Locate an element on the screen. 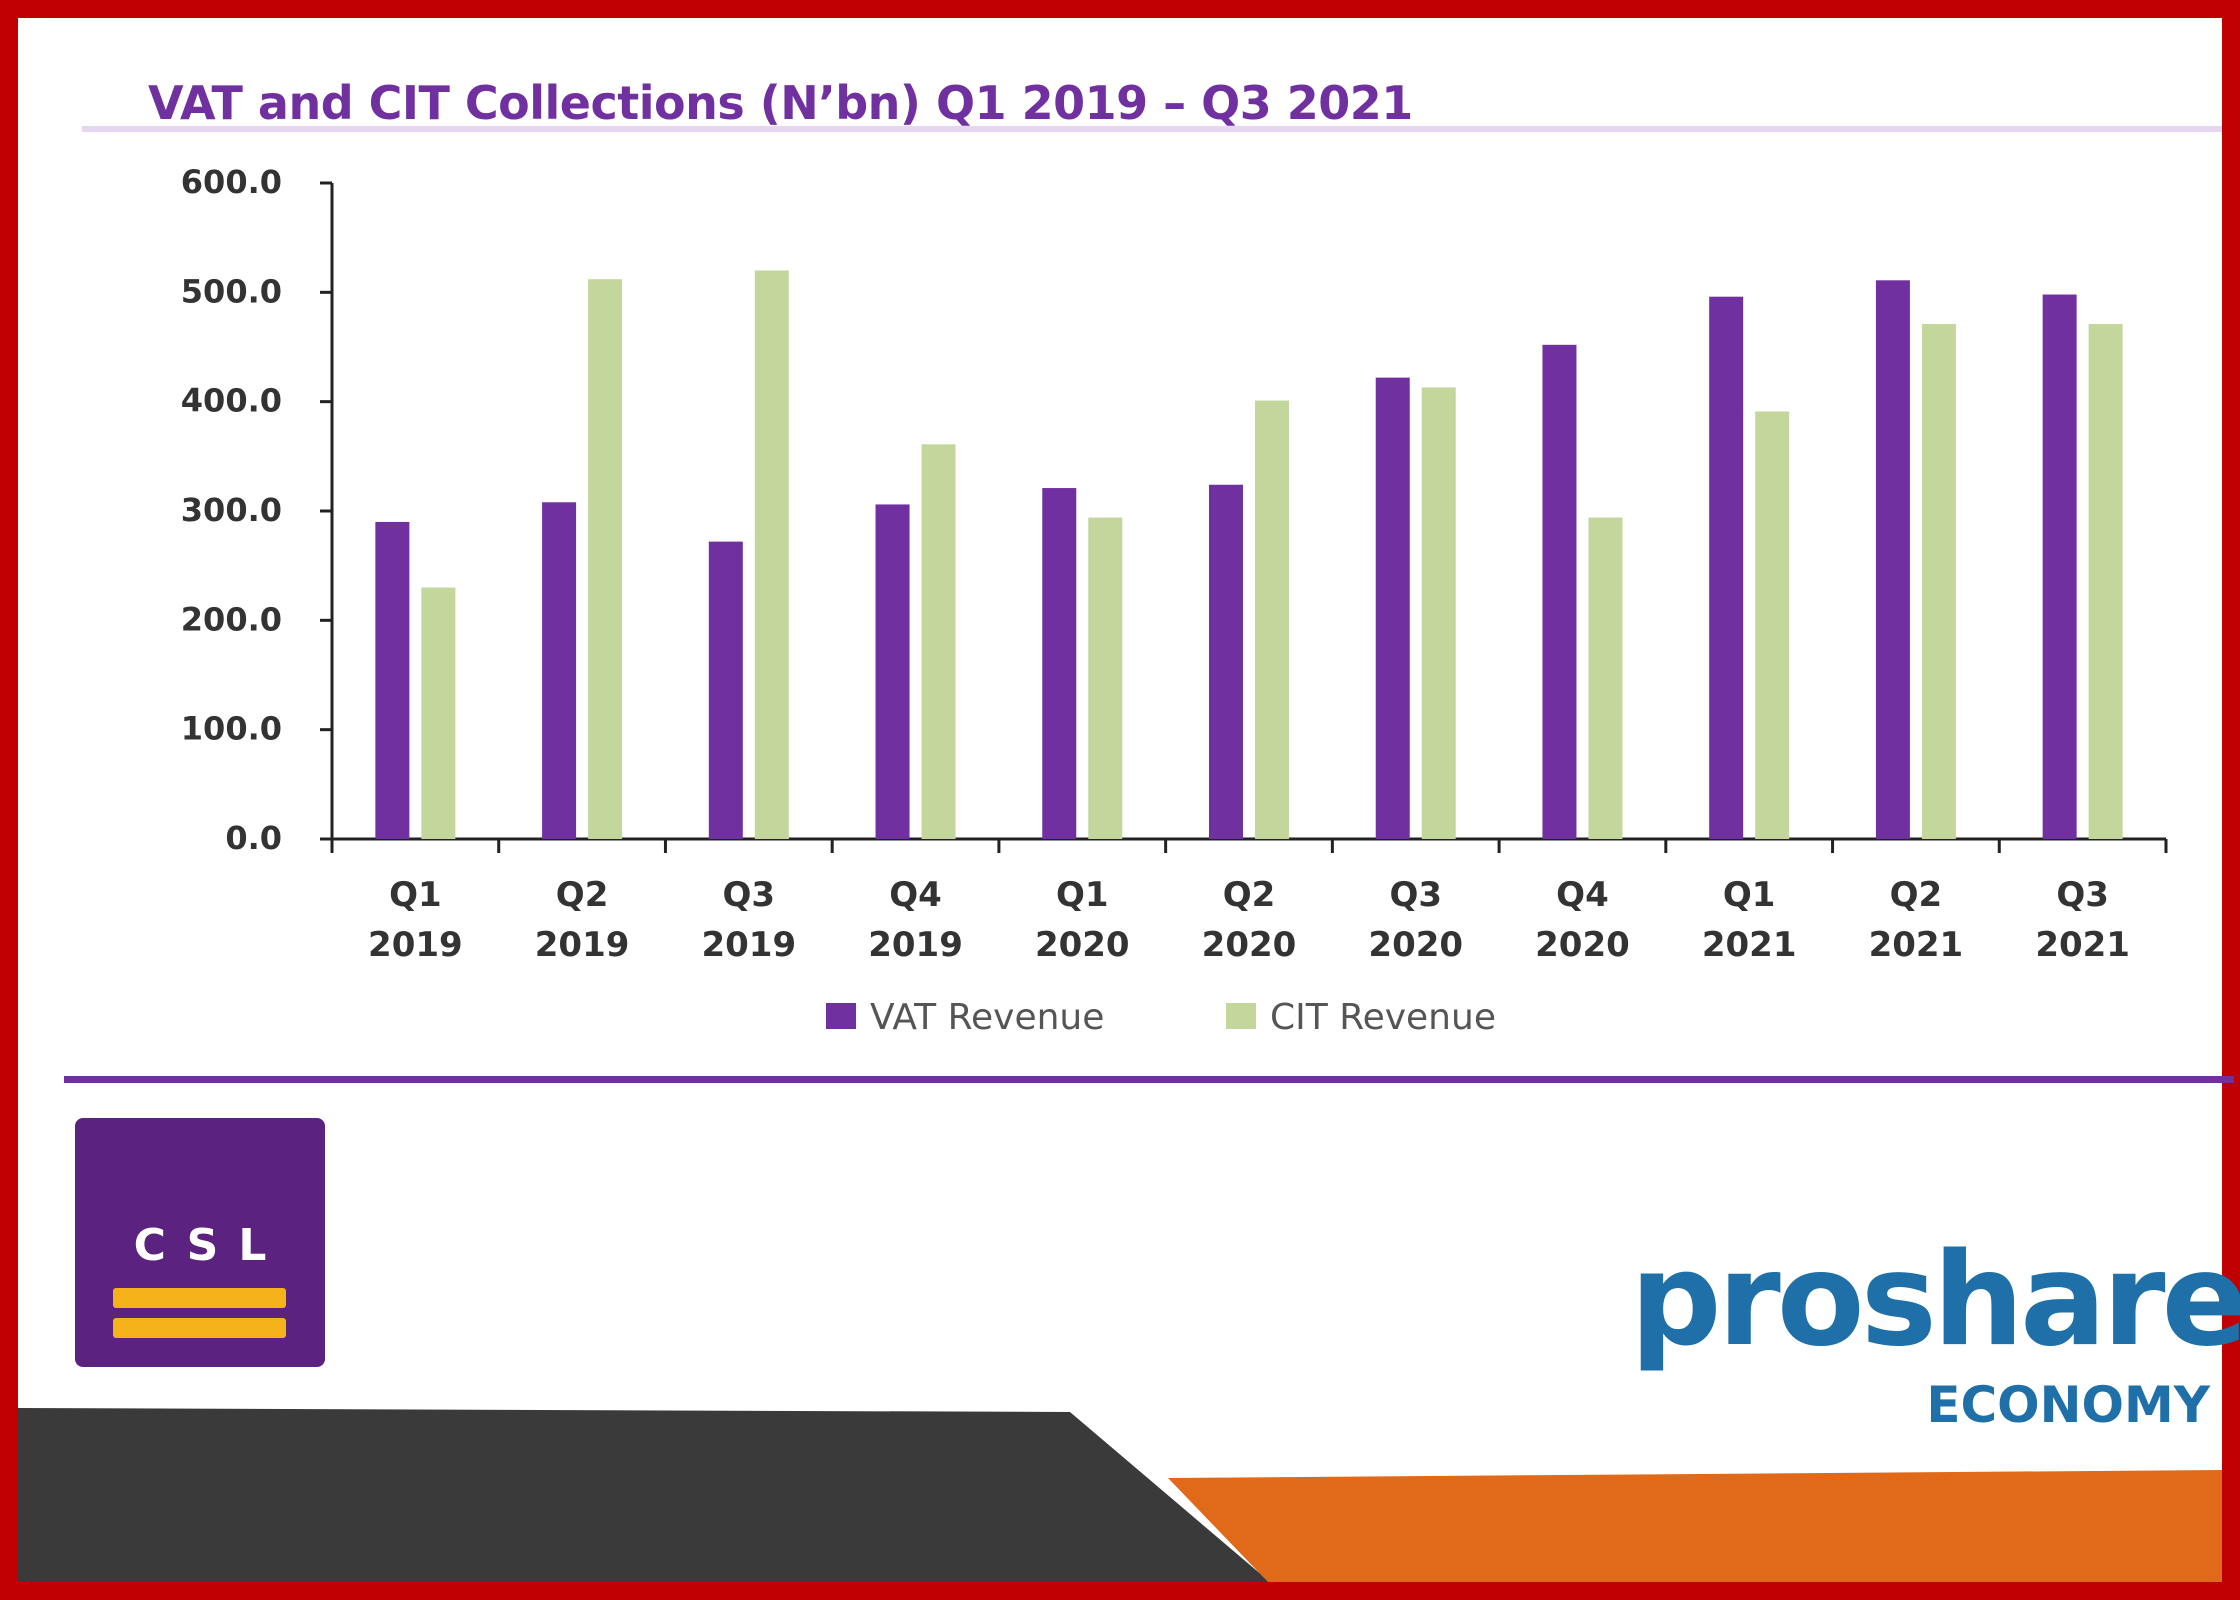 This screenshot has height=1600, width=2240. y-tick-label: 600.0 is located at coordinates (231, 182).